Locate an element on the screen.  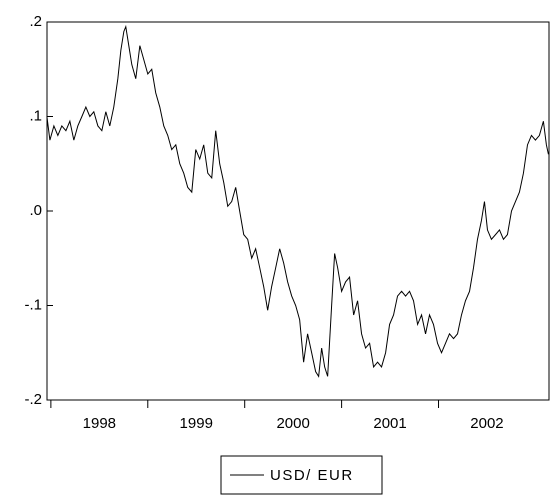
x-tick-label: 2000 is located at coordinates (292, 423).